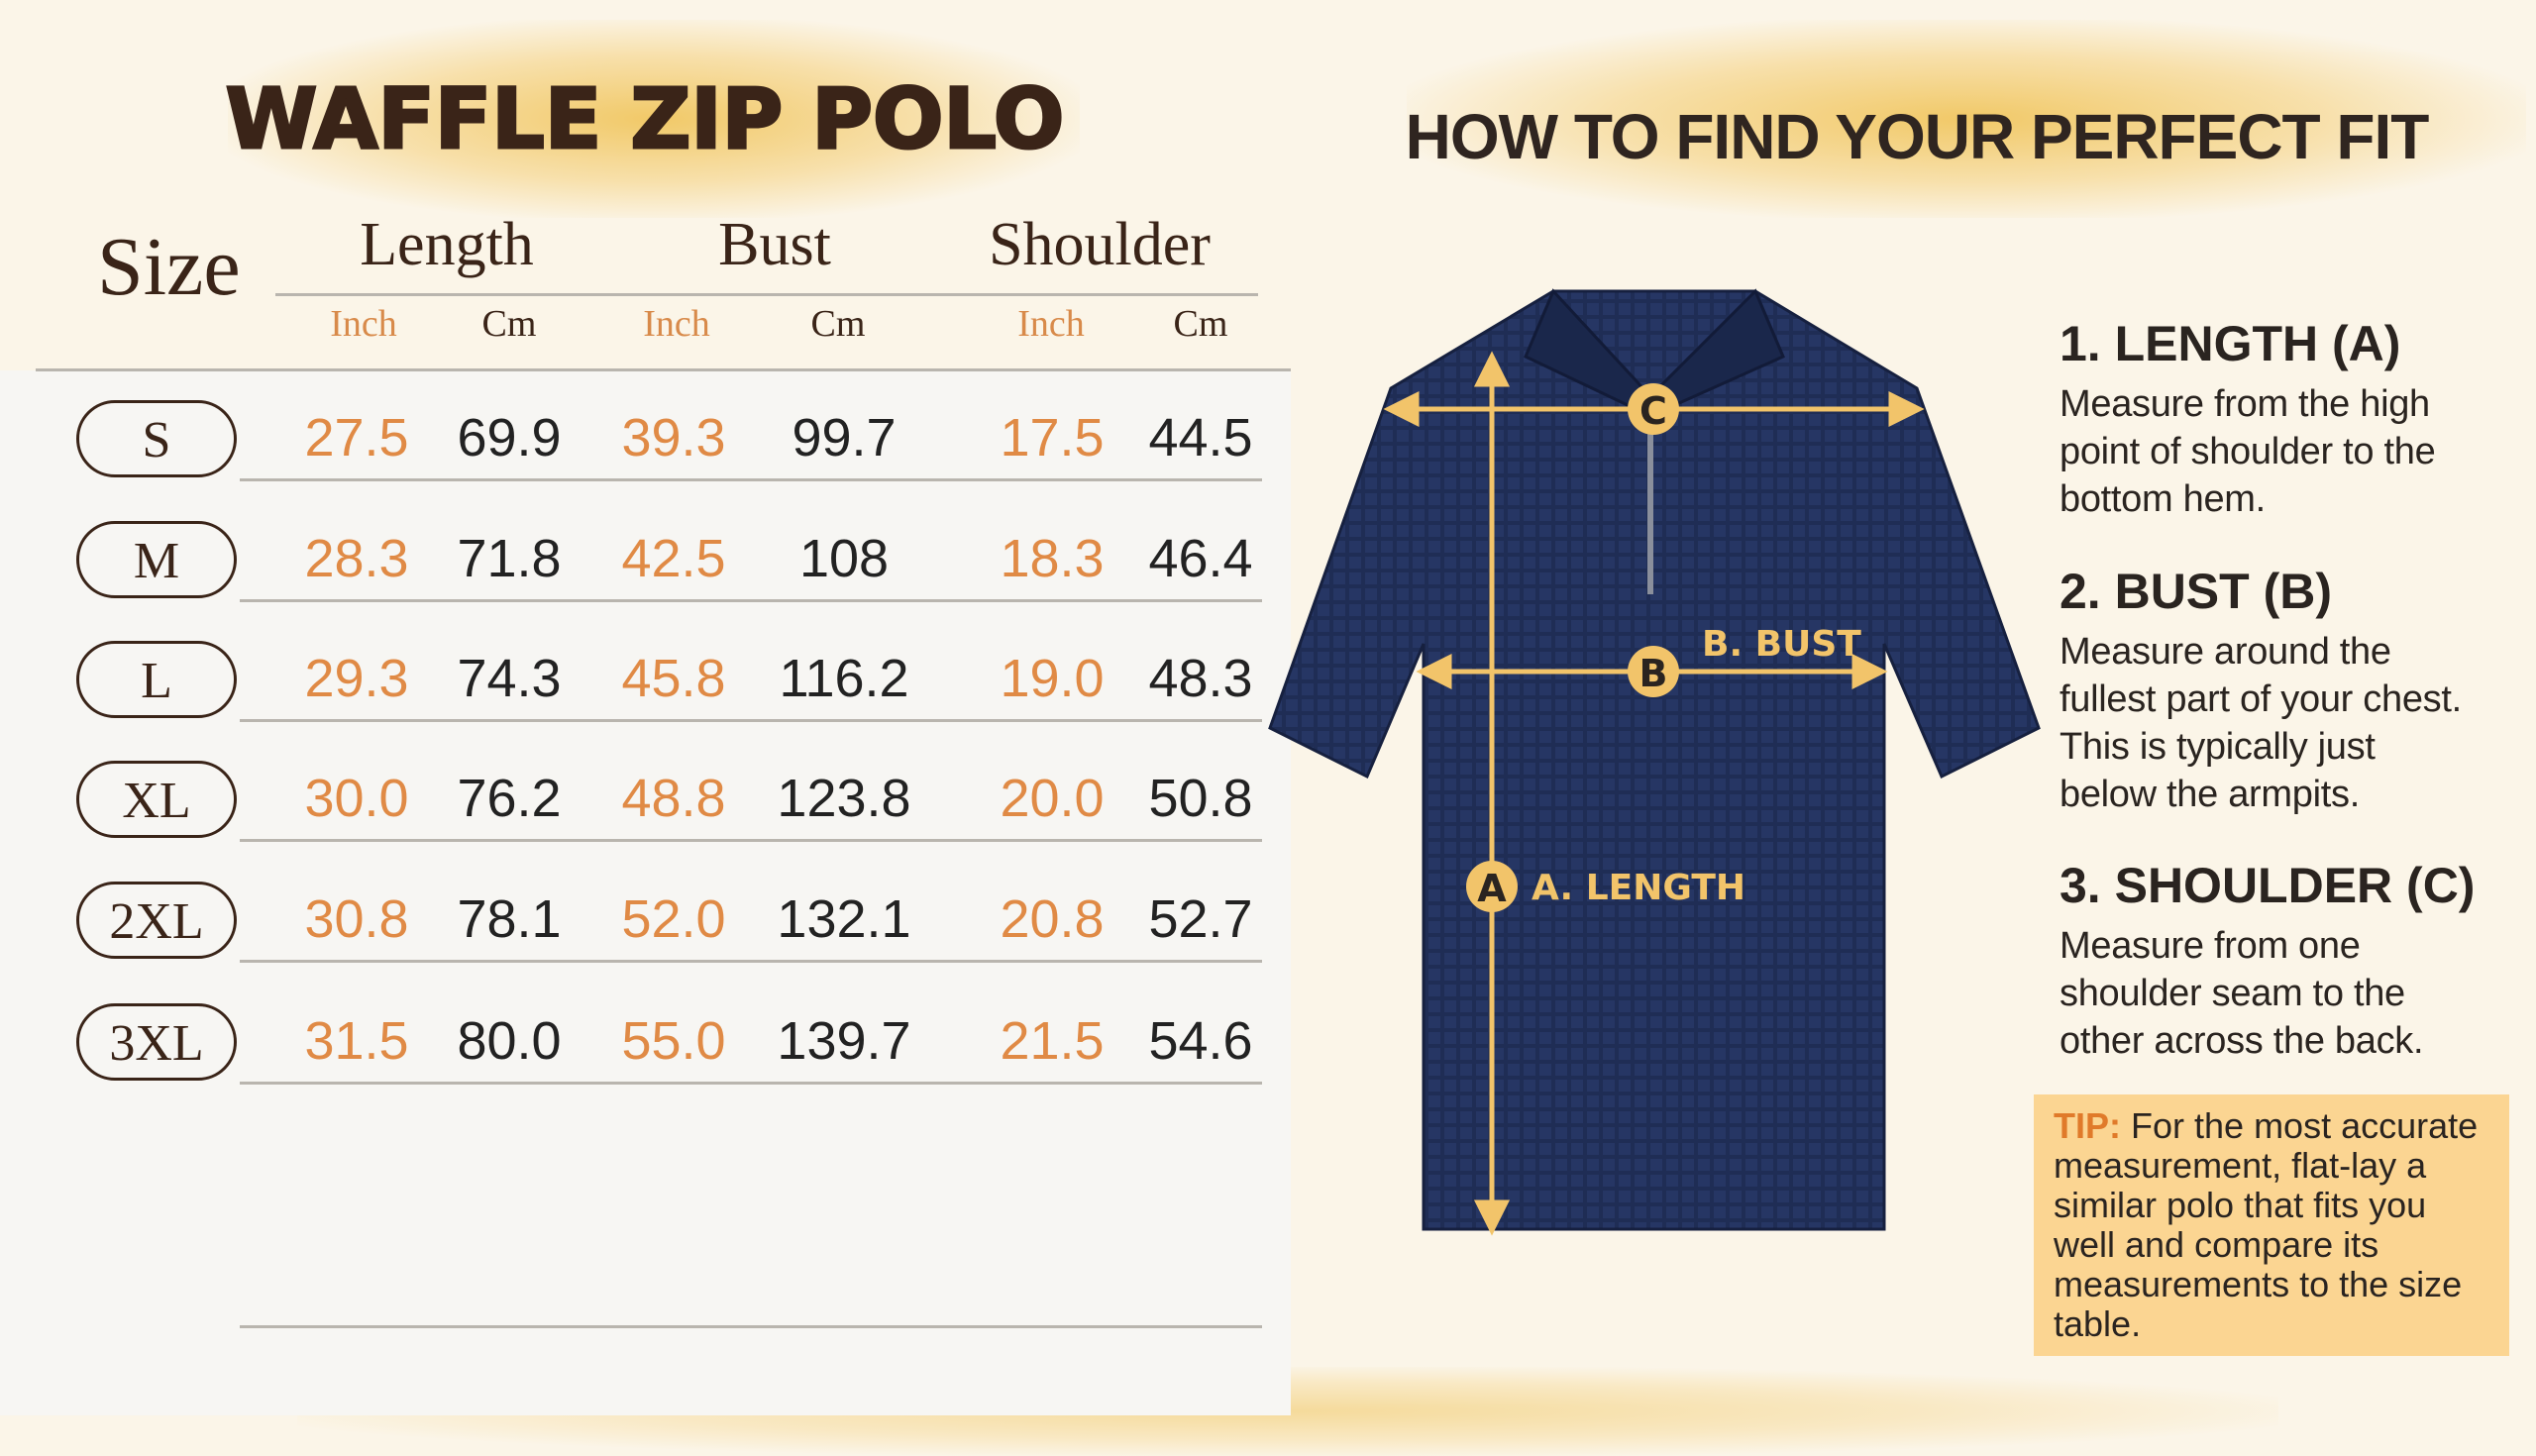 This screenshot has height=1456, width=2536. What do you see at coordinates (356, 919) in the screenshot?
I see `value-inch: 30.8` at bounding box center [356, 919].